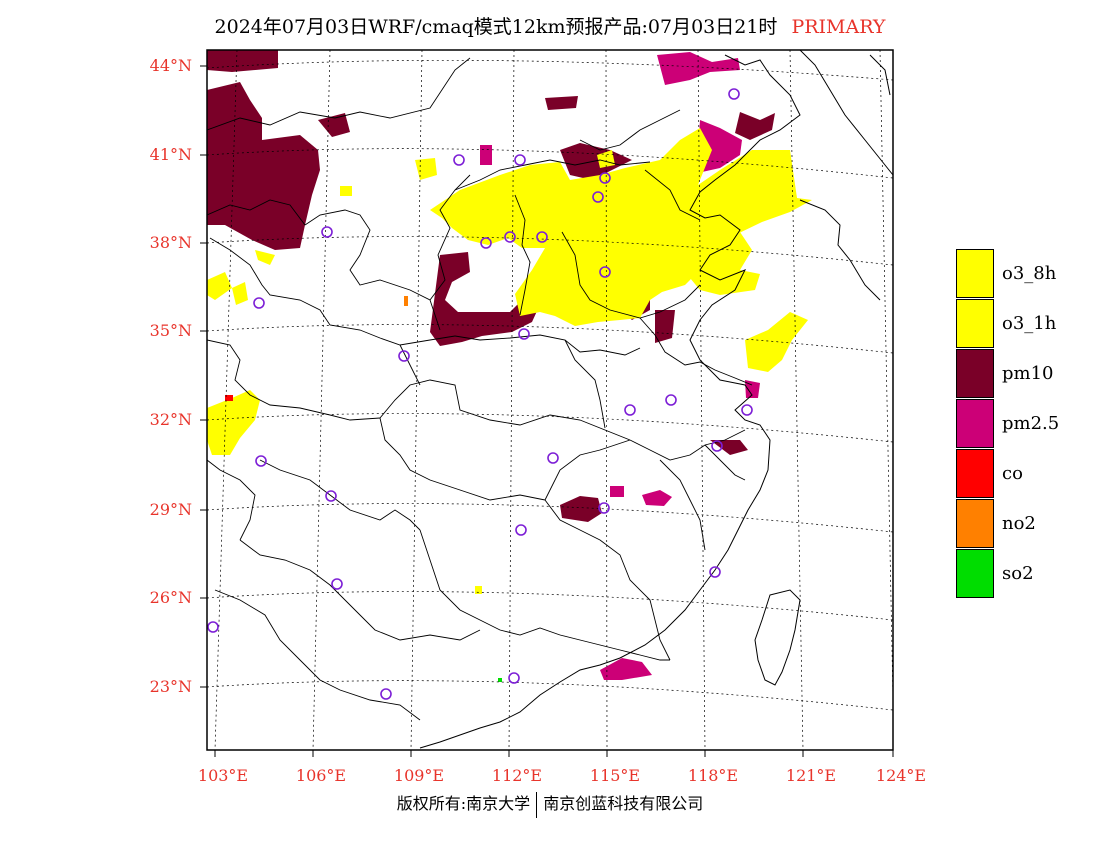 Image resolution: width=1100 pixels, height=850 pixels. What do you see at coordinates (811, 775) in the screenshot?
I see `lon-label: 121°E` at bounding box center [811, 775].